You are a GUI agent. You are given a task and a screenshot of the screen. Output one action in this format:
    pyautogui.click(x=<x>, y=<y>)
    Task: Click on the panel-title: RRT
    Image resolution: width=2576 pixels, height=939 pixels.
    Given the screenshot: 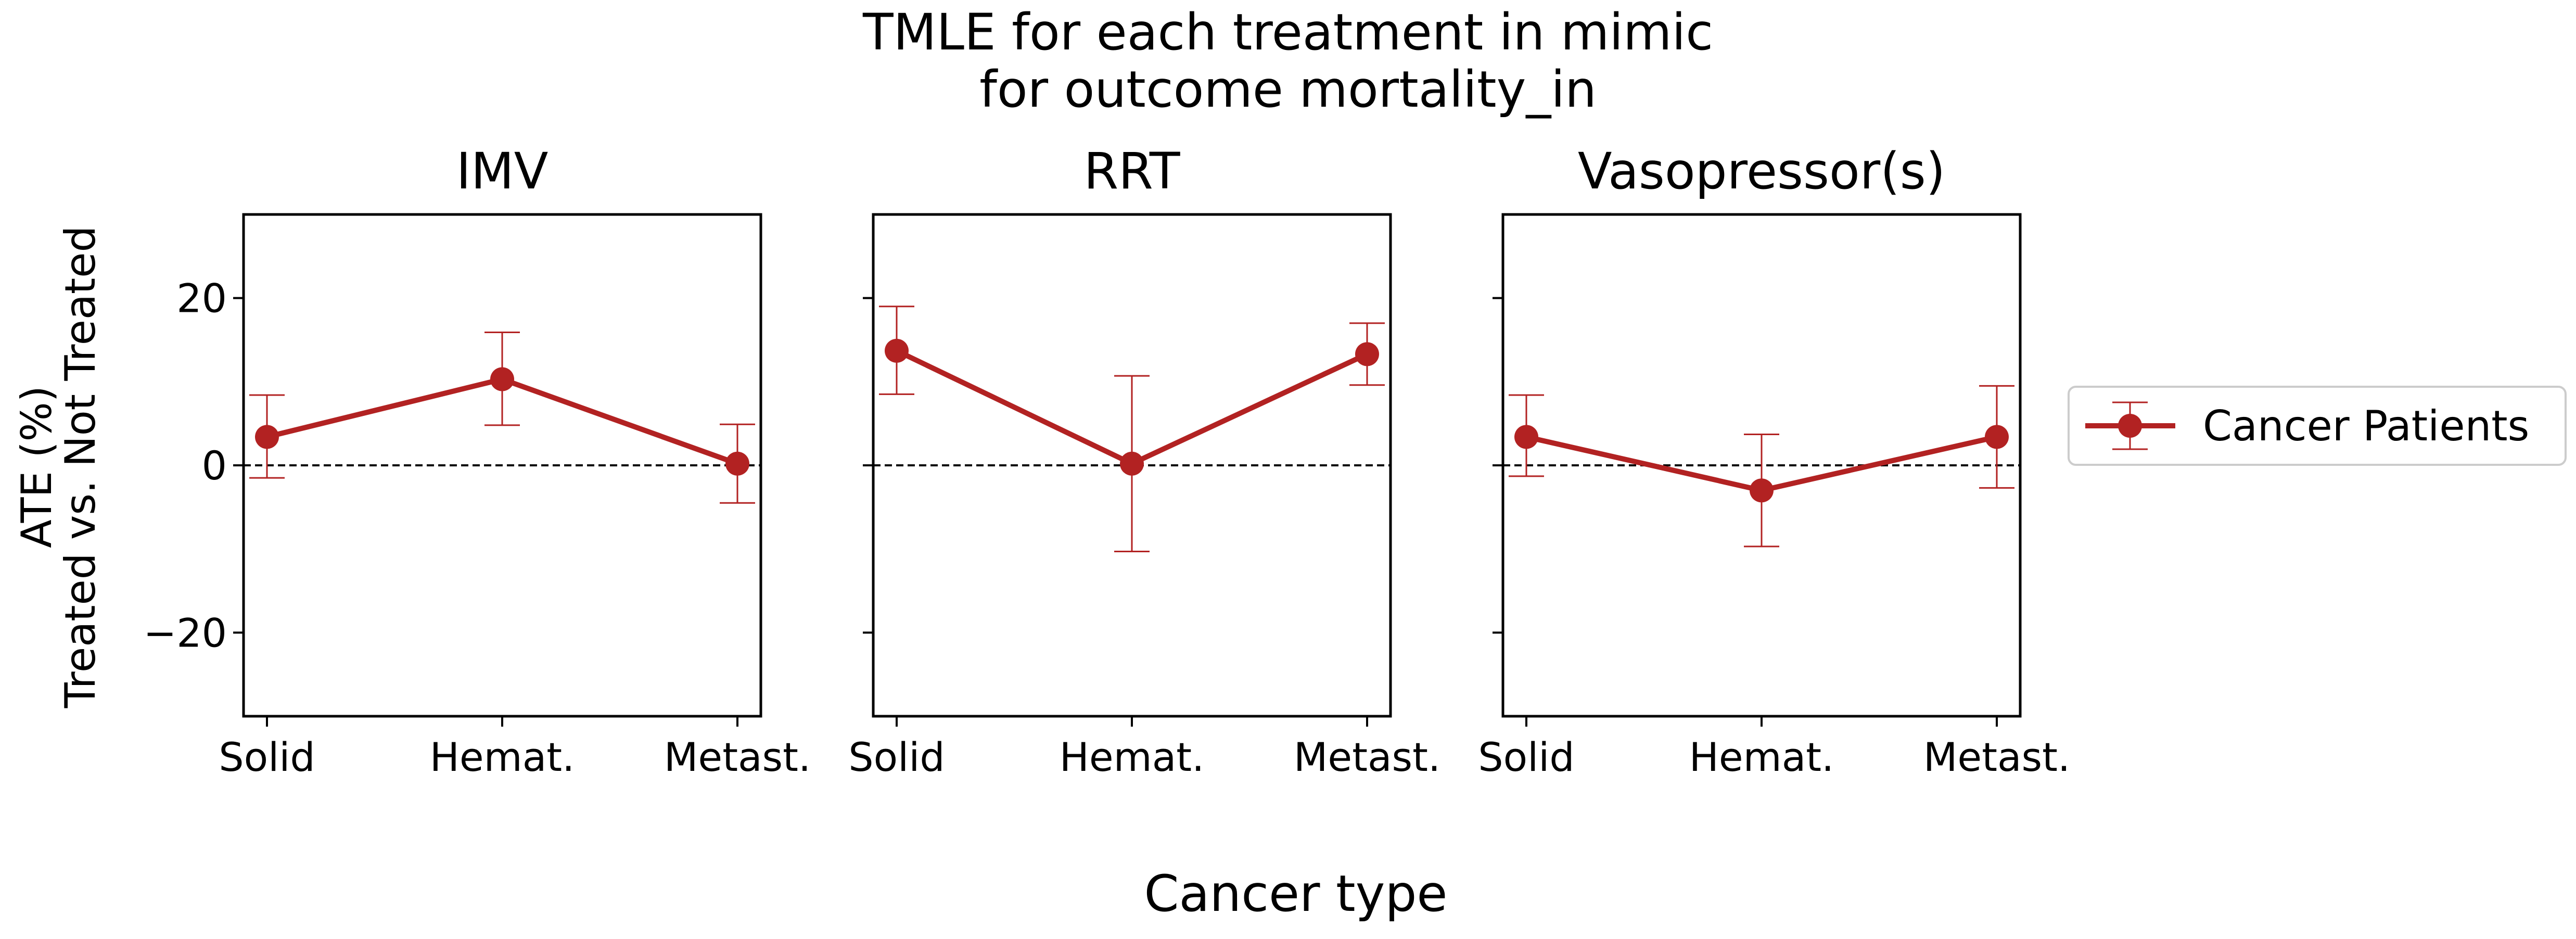 What is the action you would take?
    pyautogui.click(x=1131, y=171)
    